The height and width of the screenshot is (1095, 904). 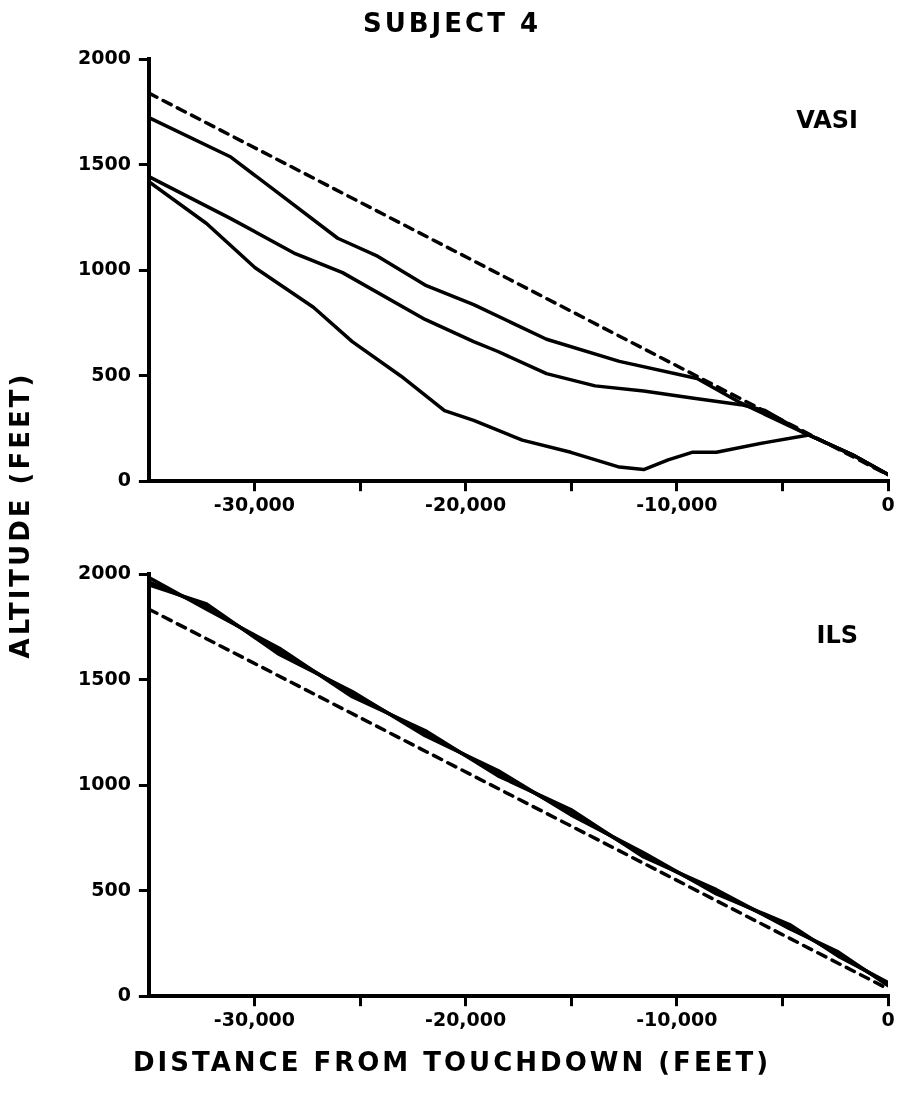 I want to click on text: ILS, so click(x=837, y=634).